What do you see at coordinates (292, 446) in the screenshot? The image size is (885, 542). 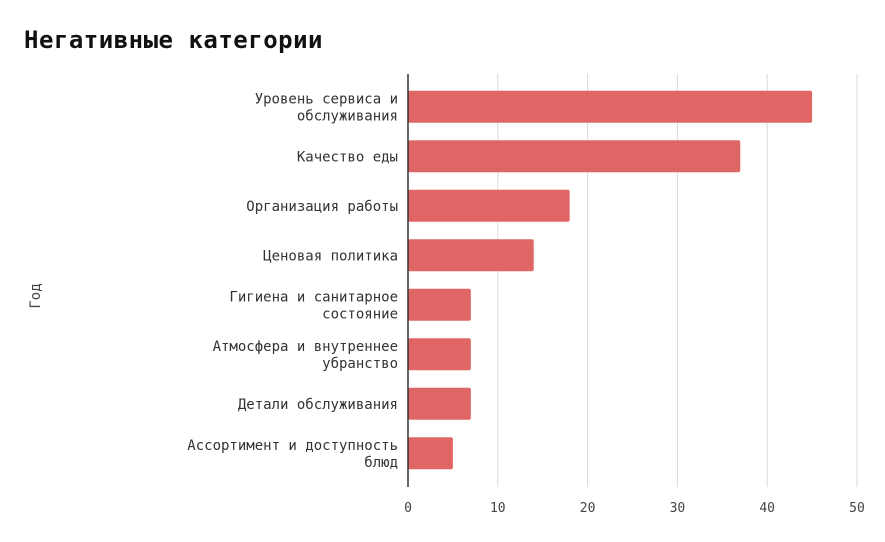 I see `category-label: Ассортимент и доступность` at bounding box center [292, 446].